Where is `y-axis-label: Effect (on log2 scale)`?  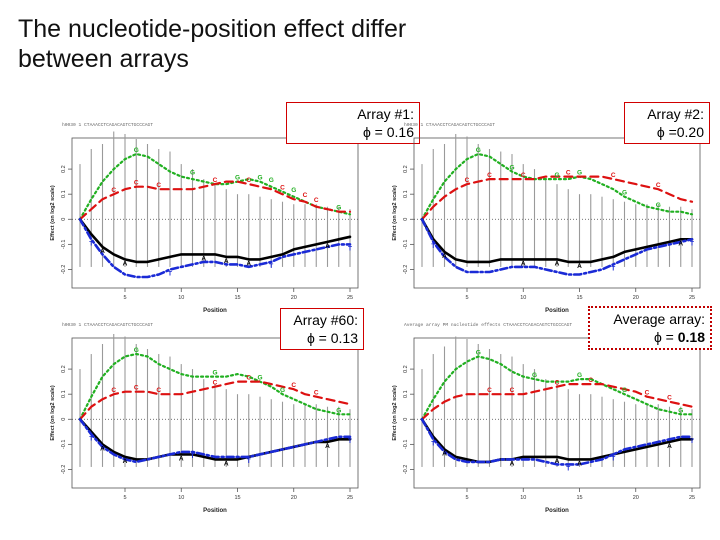
y-axis-label: Effect (on log2 scale) is located at coordinates (395, 412).